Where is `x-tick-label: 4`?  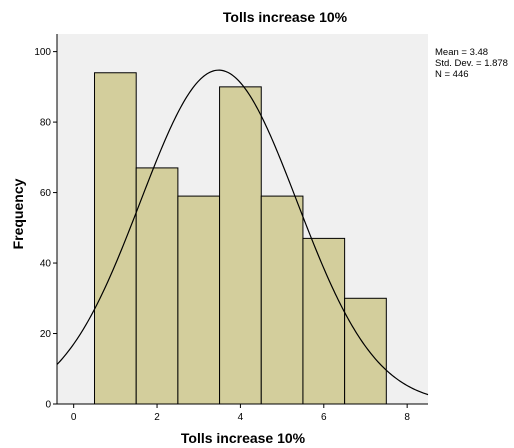
x-tick-label: 4 is located at coordinates (241, 417).